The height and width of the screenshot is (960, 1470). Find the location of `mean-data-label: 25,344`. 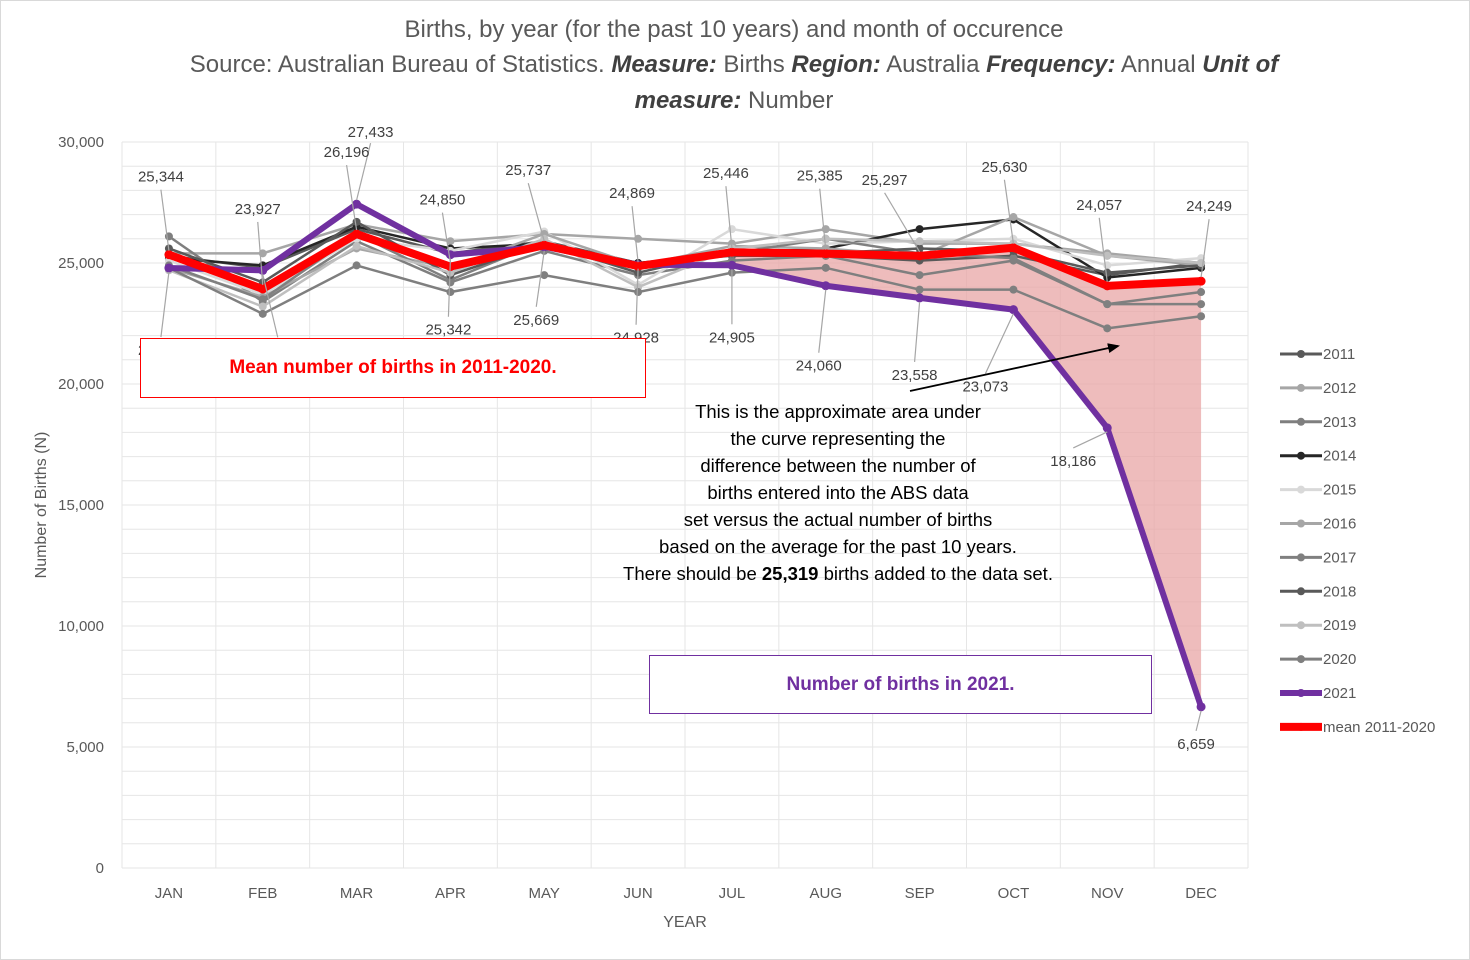

mean-data-label: 25,344 is located at coordinates (161, 177).